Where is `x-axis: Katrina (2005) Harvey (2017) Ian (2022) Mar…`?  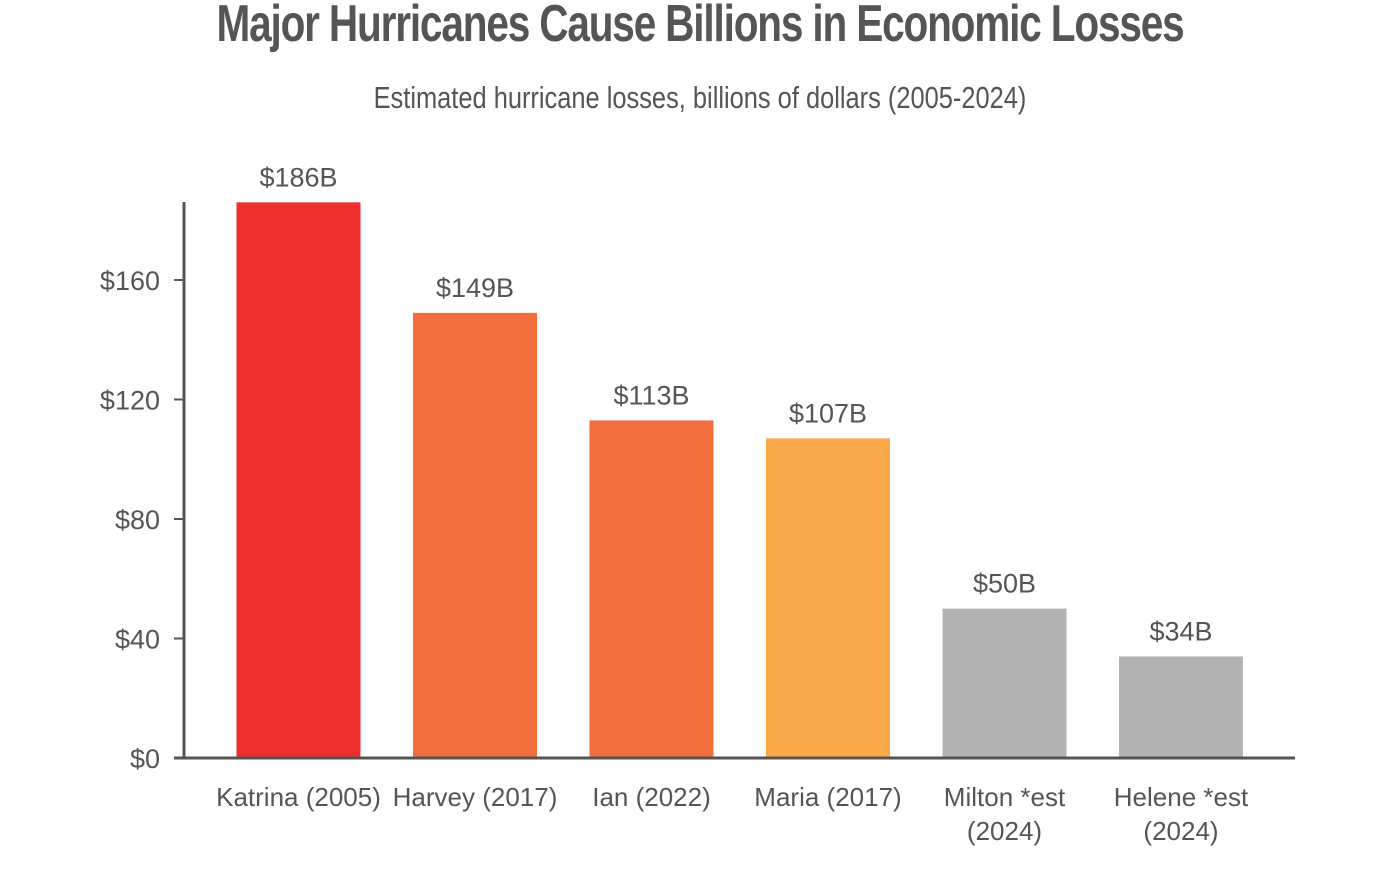 x-axis: Katrina (2005) Harvey (2017) Ian (2022) Mar… is located at coordinates (734, 801).